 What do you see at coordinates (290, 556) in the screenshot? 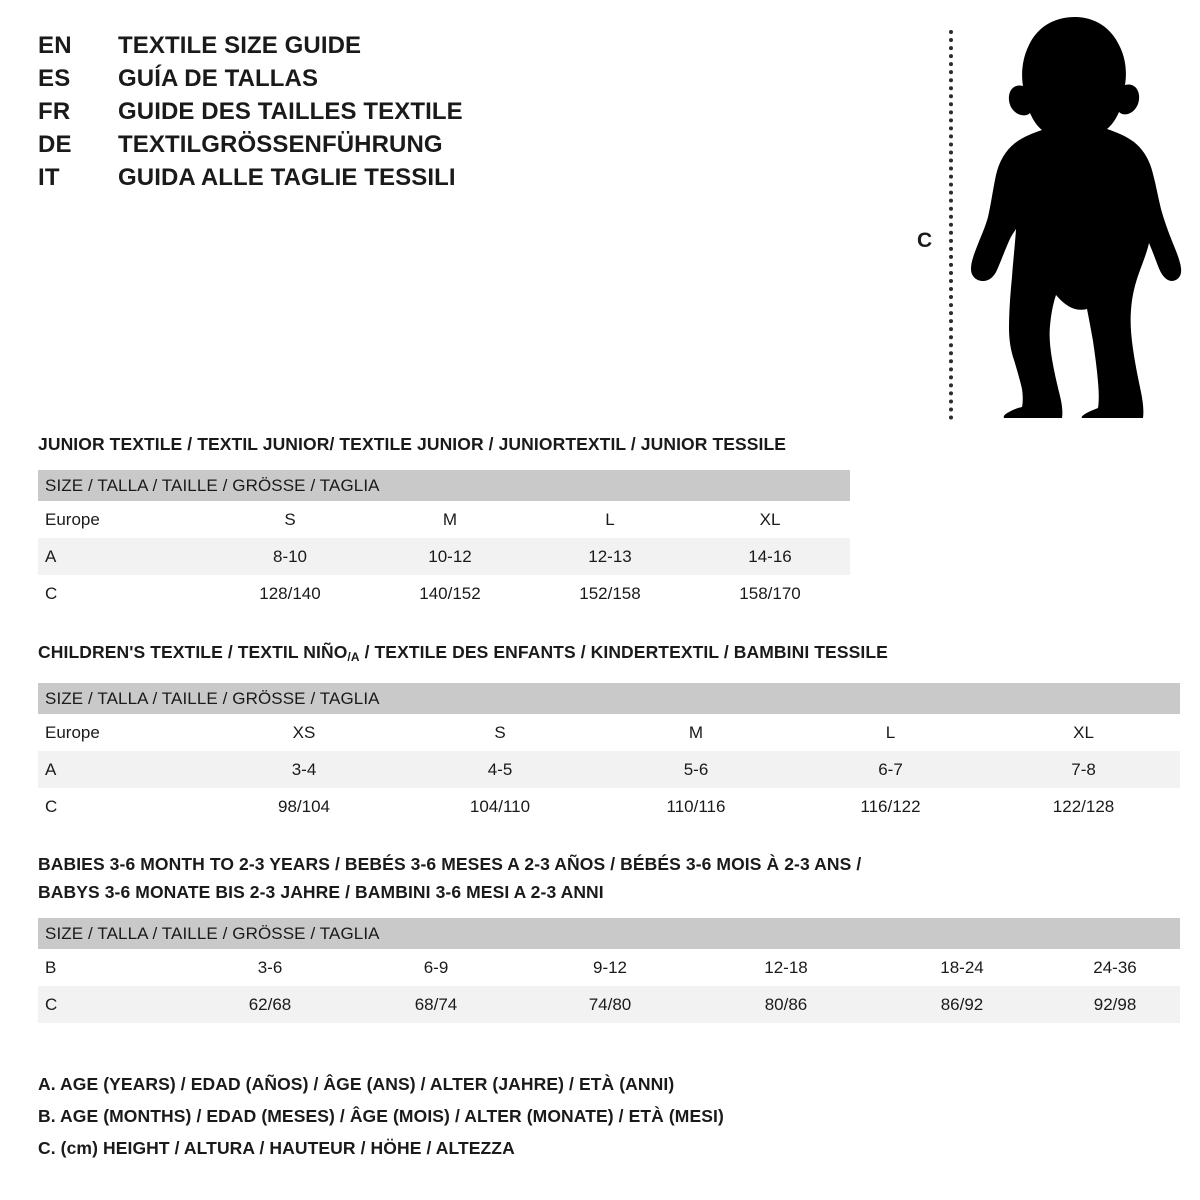
I see `table-cell: 8-10` at bounding box center [290, 556].